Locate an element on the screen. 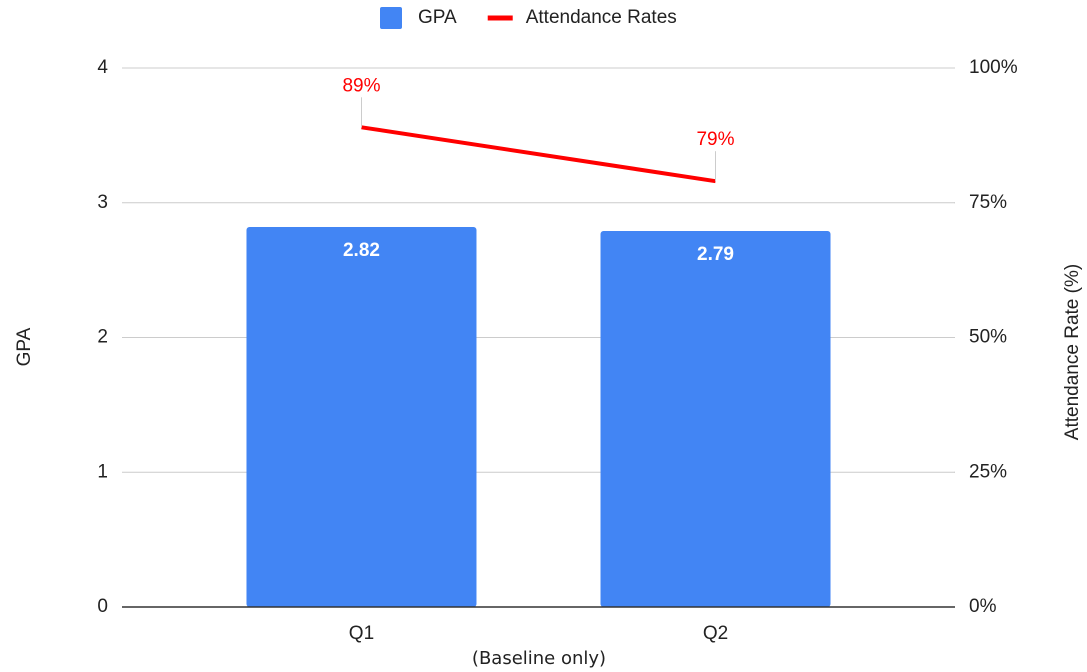  y2-axis-title: Attendance Rate (%) is located at coordinates (1072, 352).